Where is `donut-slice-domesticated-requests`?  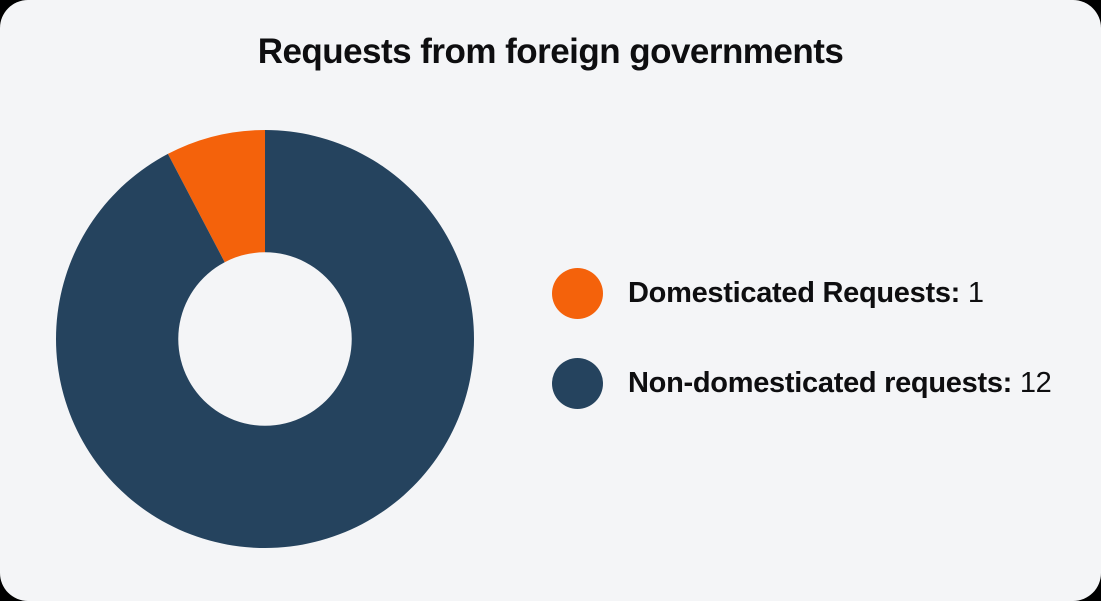
donut-slice-domesticated-requests is located at coordinates (216, 196).